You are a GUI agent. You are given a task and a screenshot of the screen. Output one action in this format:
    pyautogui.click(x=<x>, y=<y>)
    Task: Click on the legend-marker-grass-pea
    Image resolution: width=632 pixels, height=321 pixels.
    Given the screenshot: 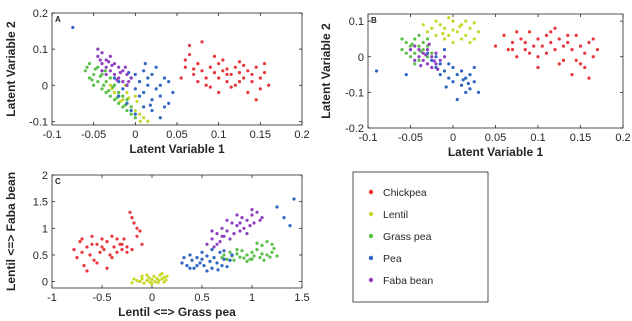 What is the action you would take?
    pyautogui.click(x=371, y=236)
    